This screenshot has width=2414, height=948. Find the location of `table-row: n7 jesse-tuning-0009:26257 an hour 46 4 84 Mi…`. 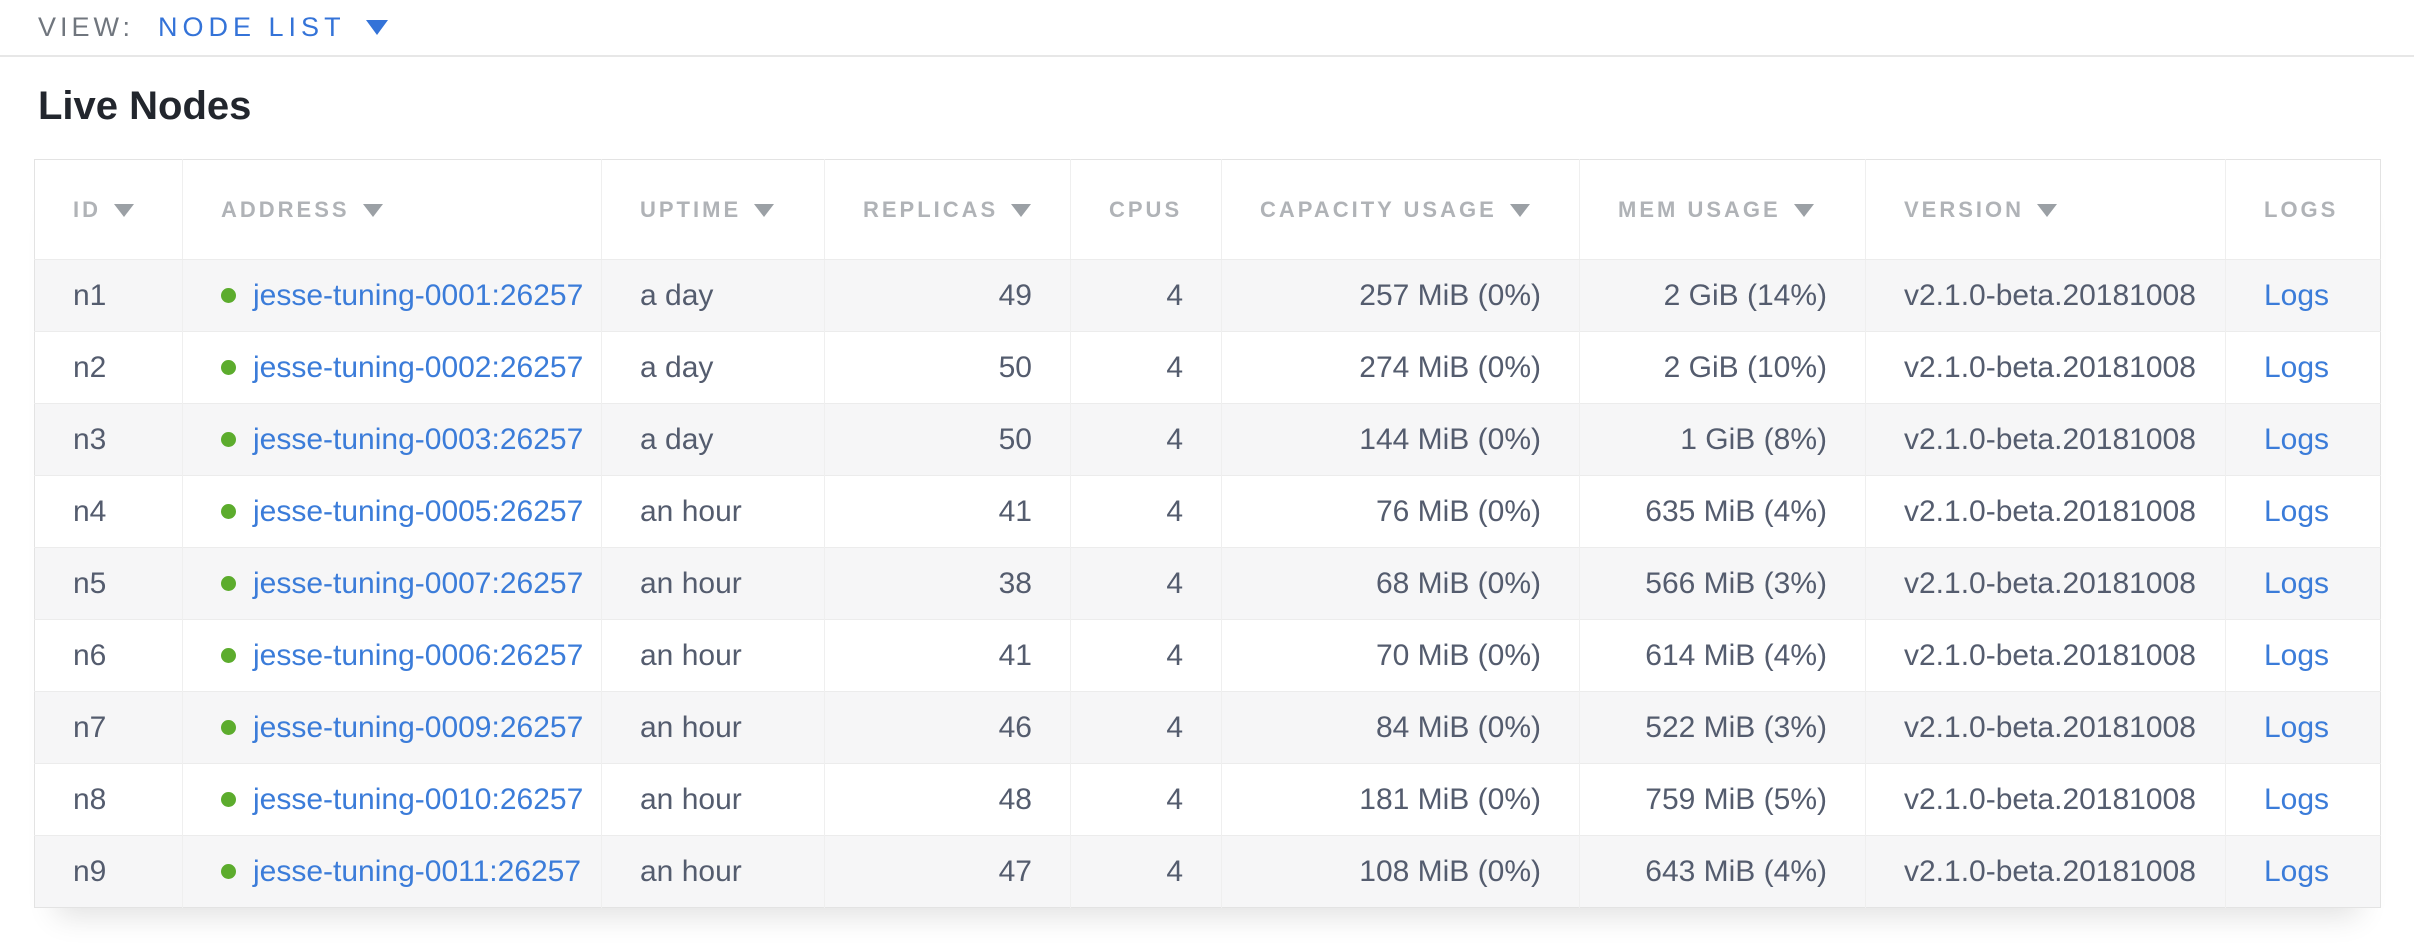

table-row: n7 jesse-tuning-0009:26257 an hour 46 4 84 Mi… is located at coordinates (1207, 727).